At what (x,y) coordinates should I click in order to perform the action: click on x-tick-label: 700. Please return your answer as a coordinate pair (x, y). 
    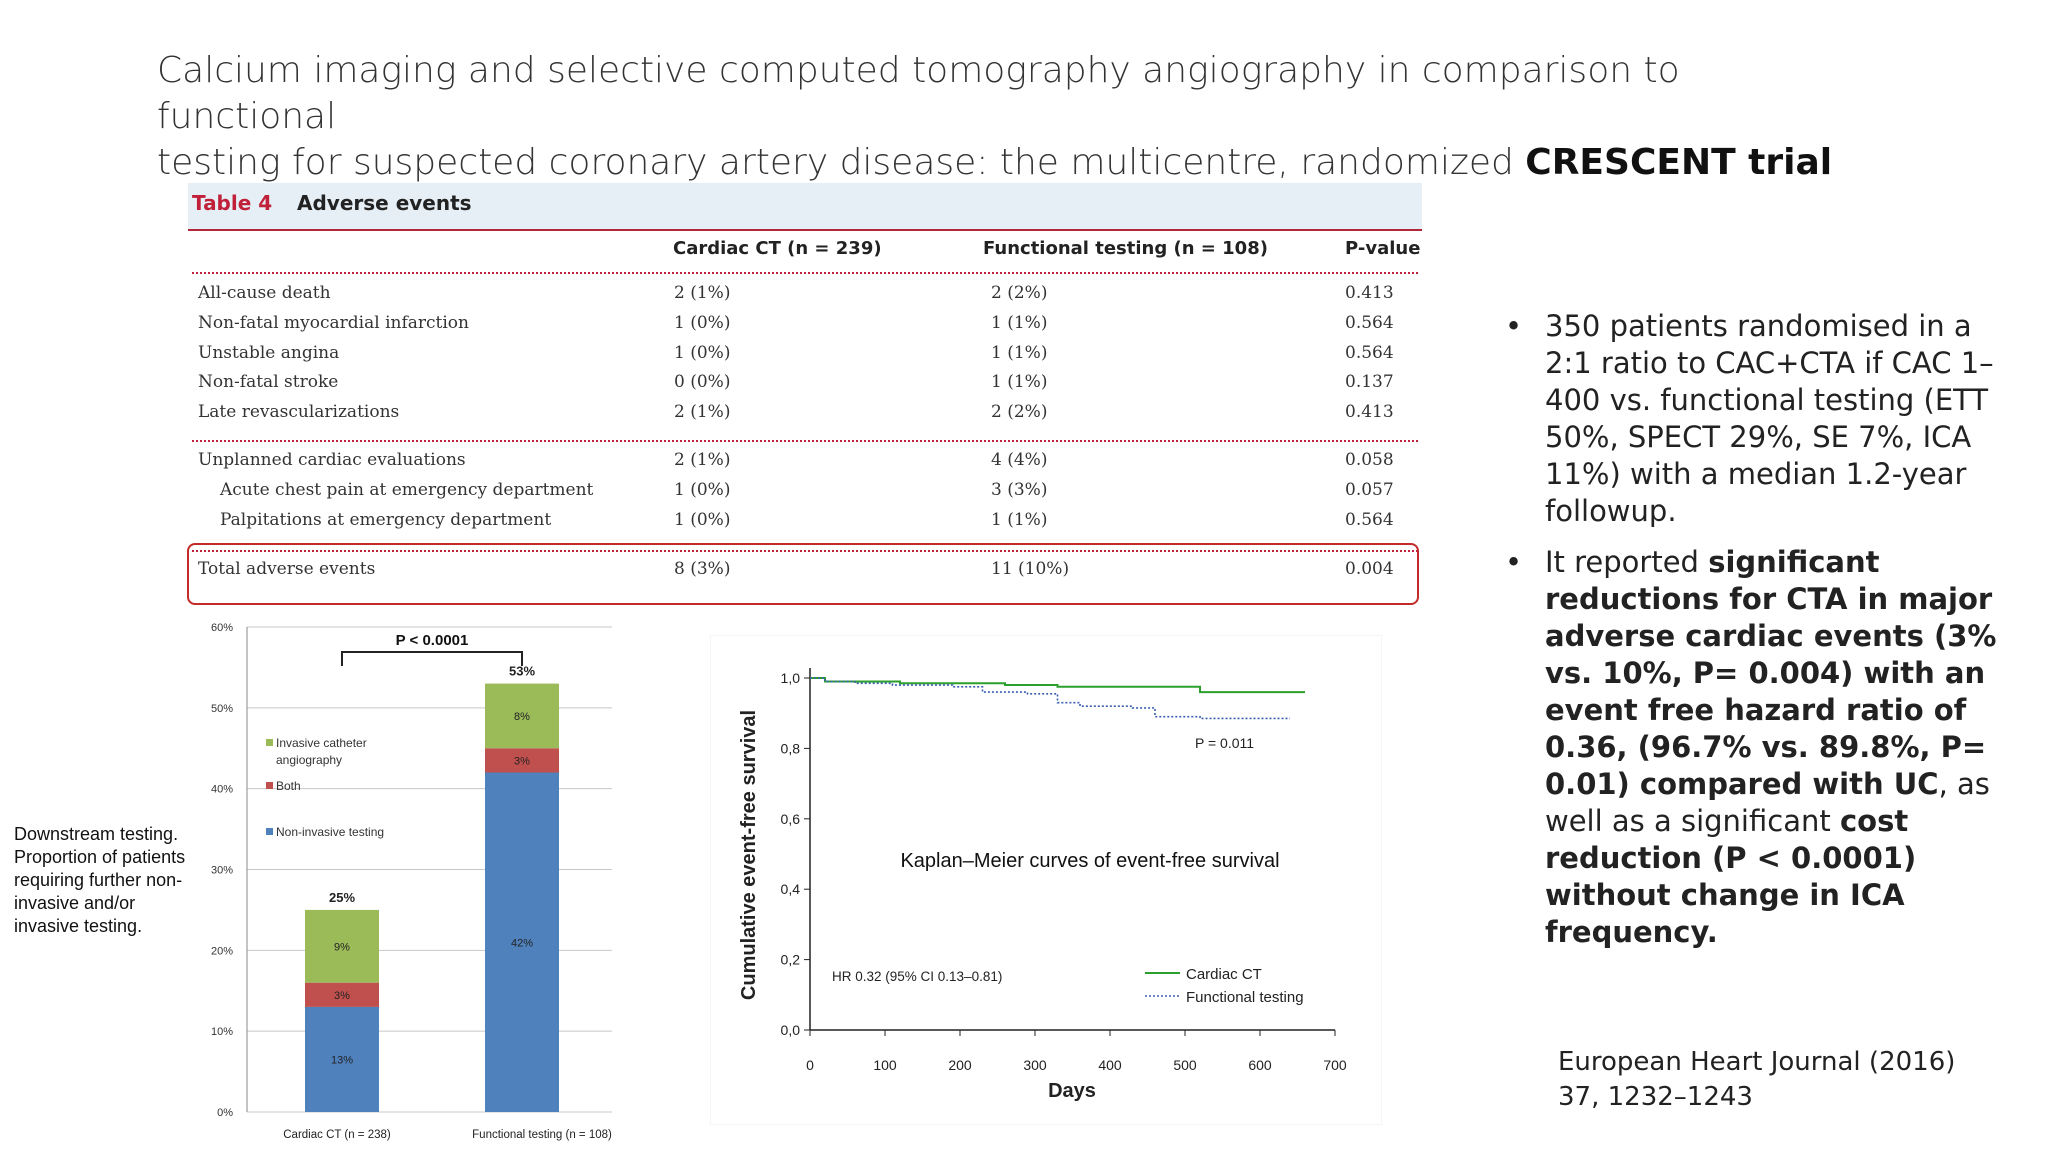
    Looking at the image, I should click on (1335, 1065).